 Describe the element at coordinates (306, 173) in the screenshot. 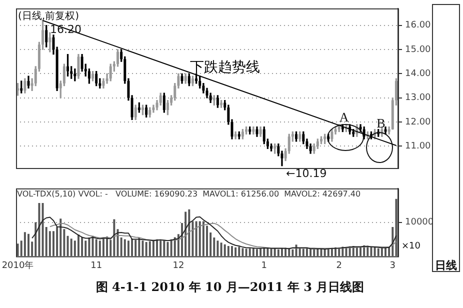

I see `annotation: ←10.19` at that location.